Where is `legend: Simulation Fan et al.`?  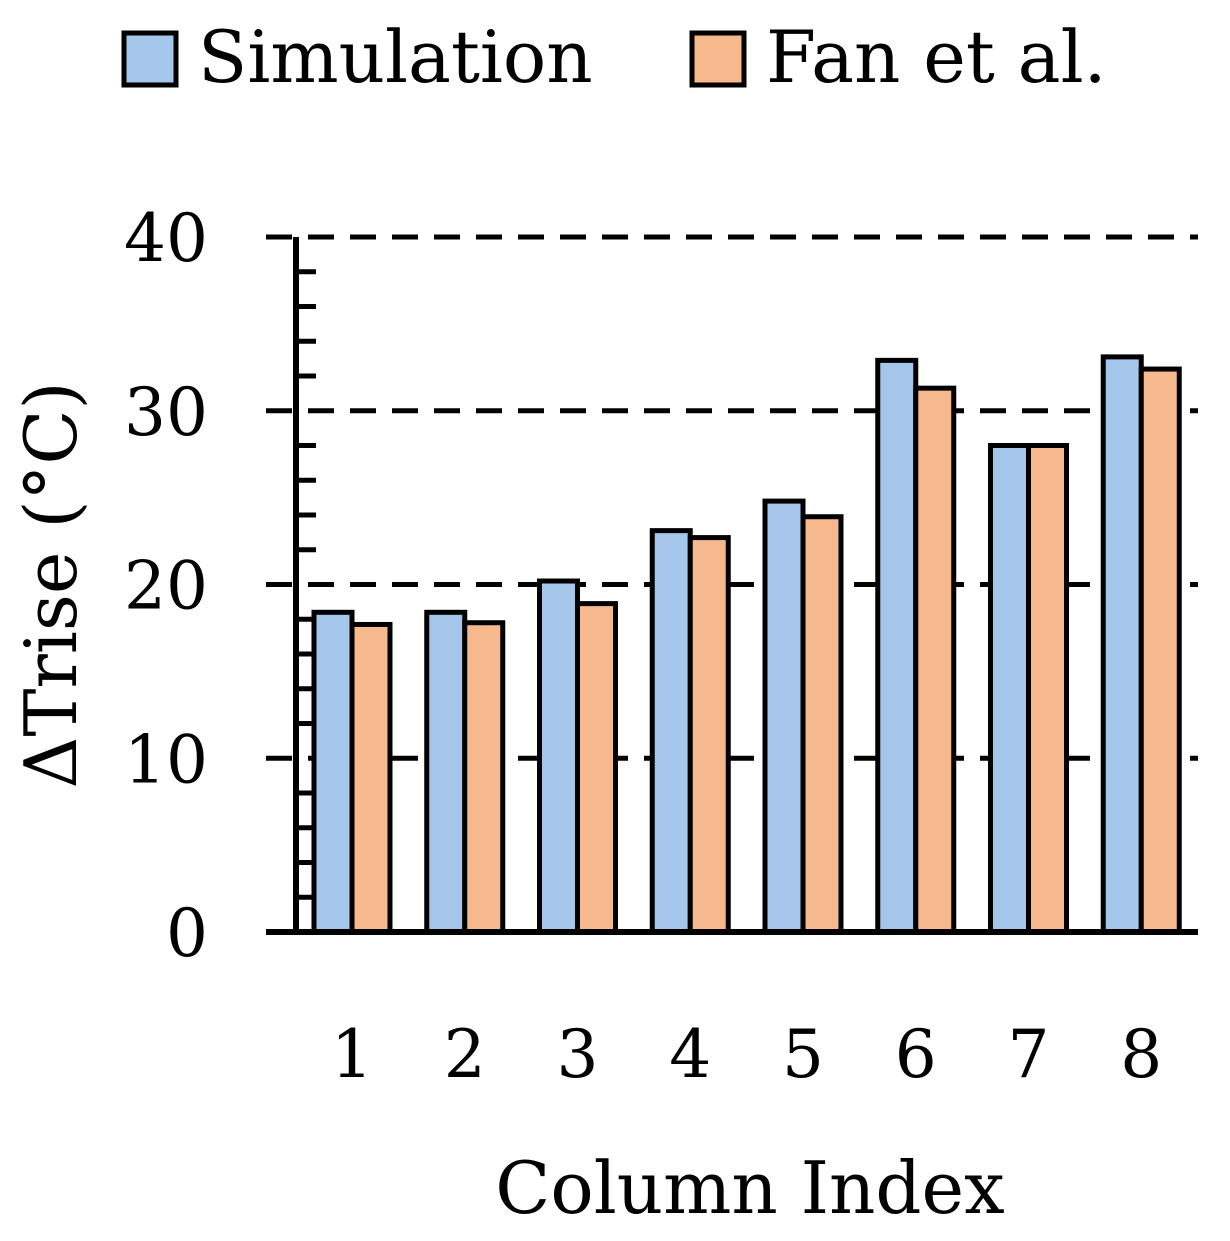
legend: Simulation Fan et al. is located at coordinates (614, 57).